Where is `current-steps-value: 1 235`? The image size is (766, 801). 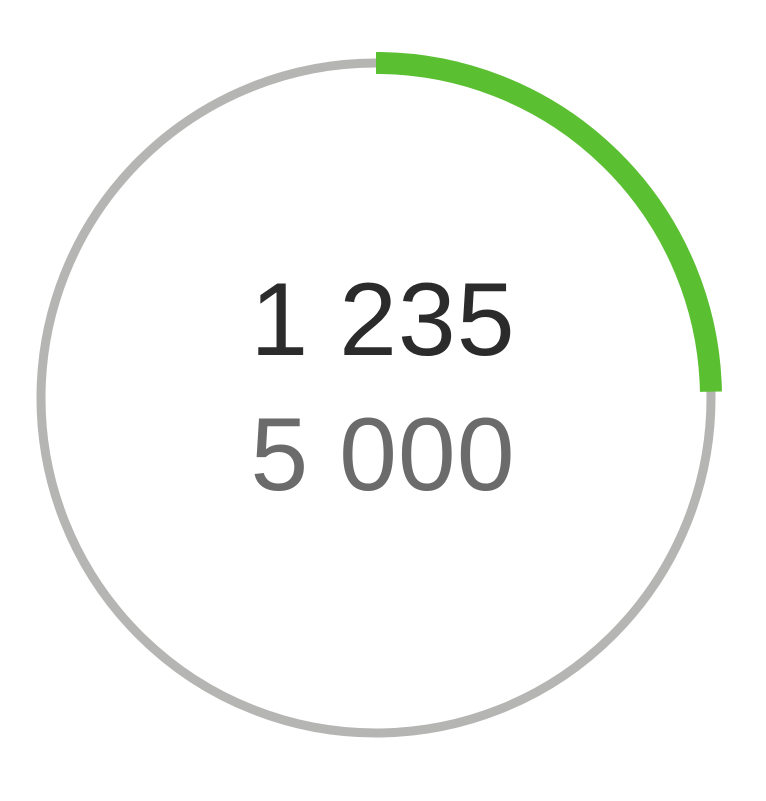
current-steps-value: 1 235 is located at coordinates (383, 320).